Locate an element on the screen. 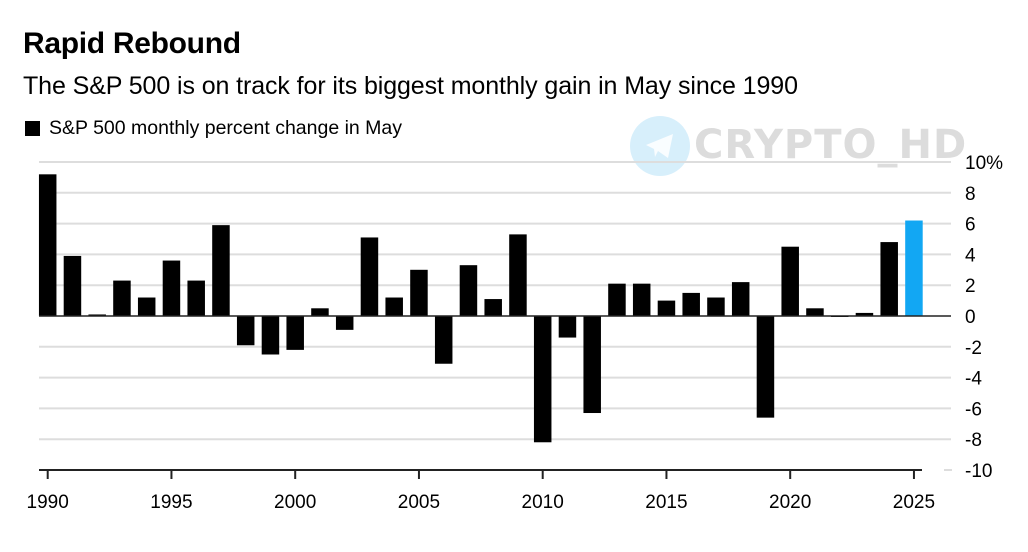 The image size is (1028, 552). bar-2020 is located at coordinates (790, 281).